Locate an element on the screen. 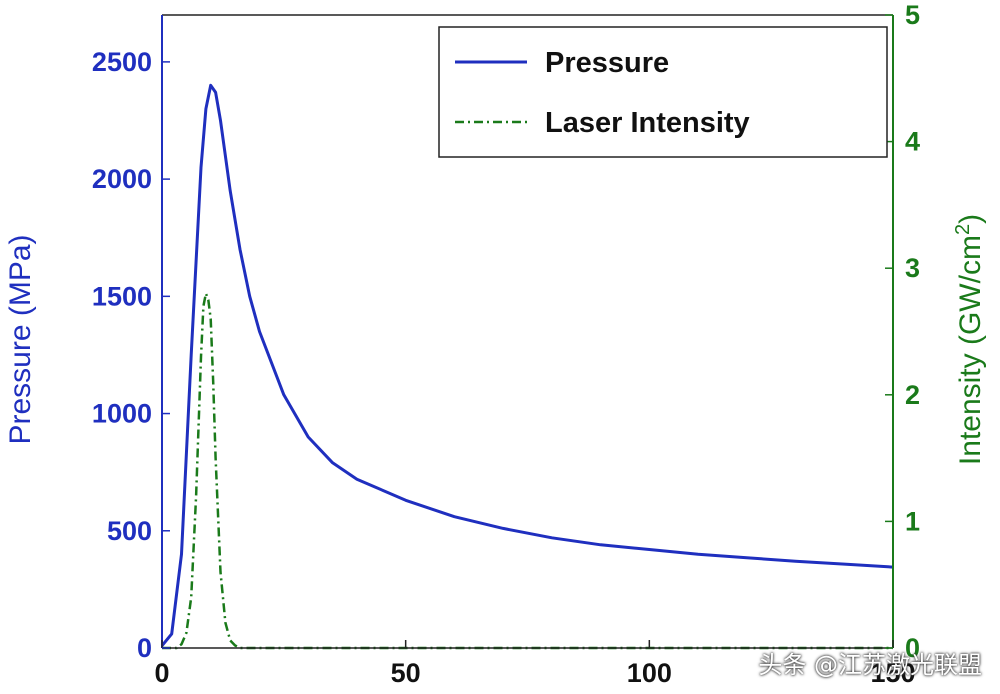 The width and height of the screenshot is (1000, 694). right-axis-title: Intensity (GW/cm2) is located at coordinates (969, 339).